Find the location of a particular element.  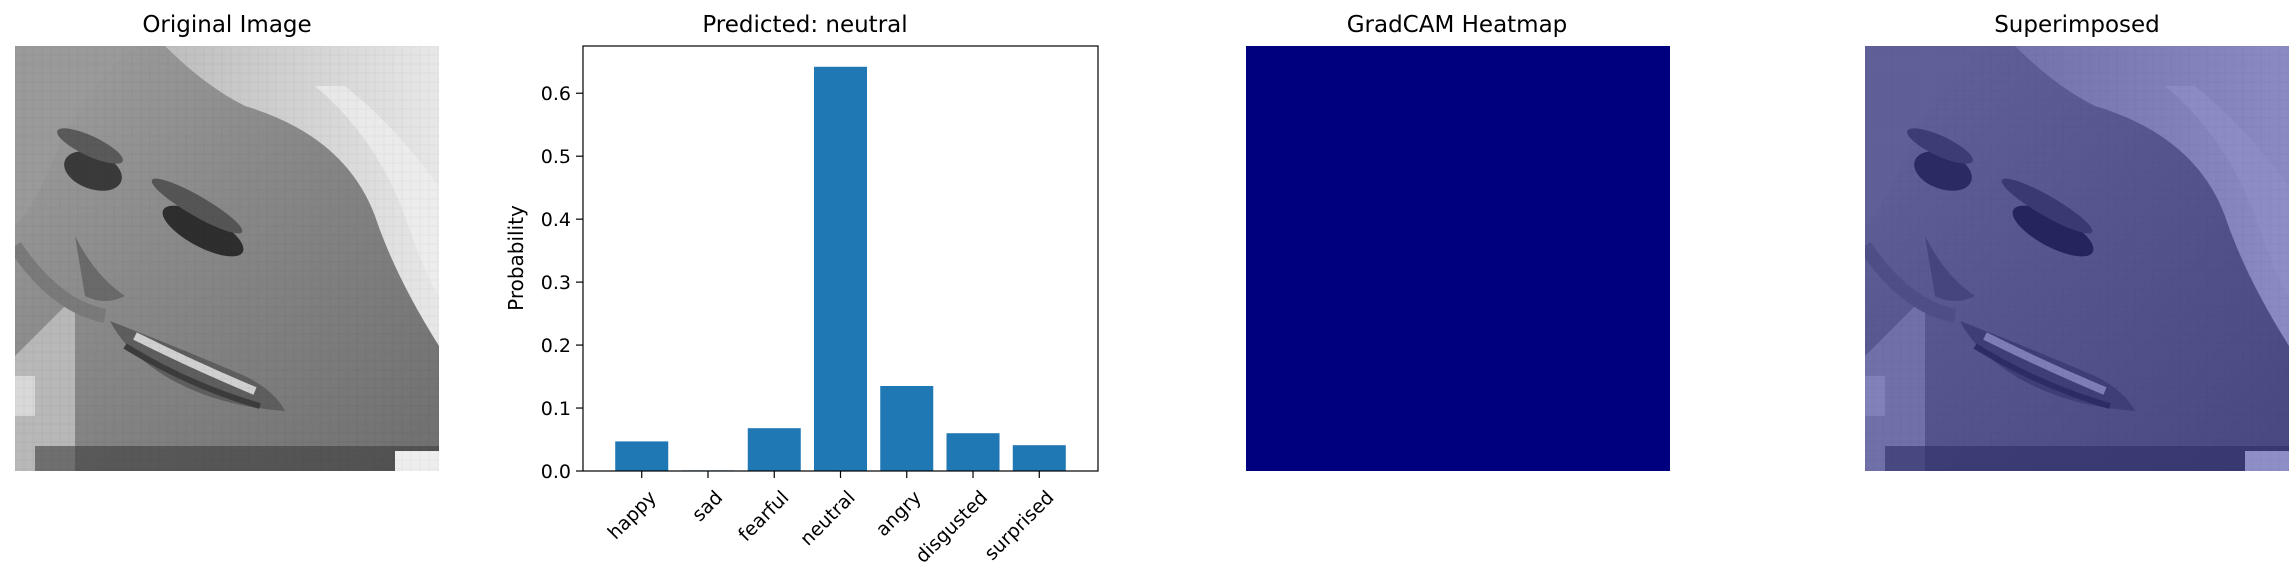

x-tick-label-neutral: neutral is located at coordinates (828, 519).